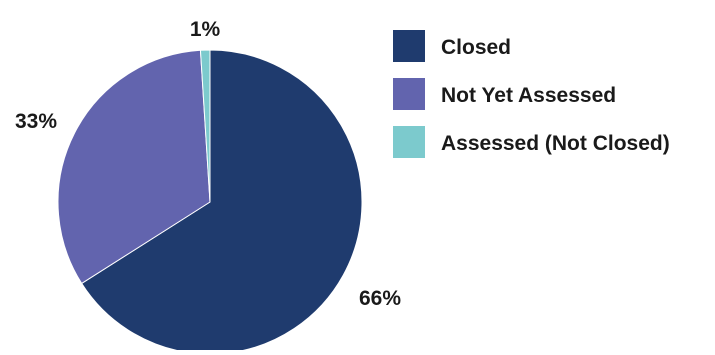  I want to click on slice-label-assessed-not-closed: 1%, so click(205, 29).